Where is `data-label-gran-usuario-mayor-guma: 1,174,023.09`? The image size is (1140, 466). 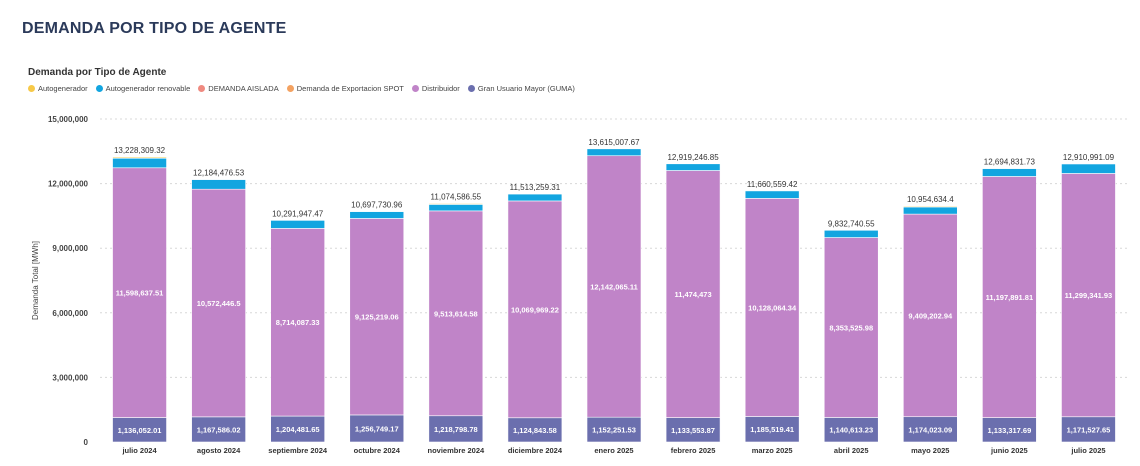
data-label-gran-usuario-mayor-guma: 1,174,023.09 is located at coordinates (930, 429).